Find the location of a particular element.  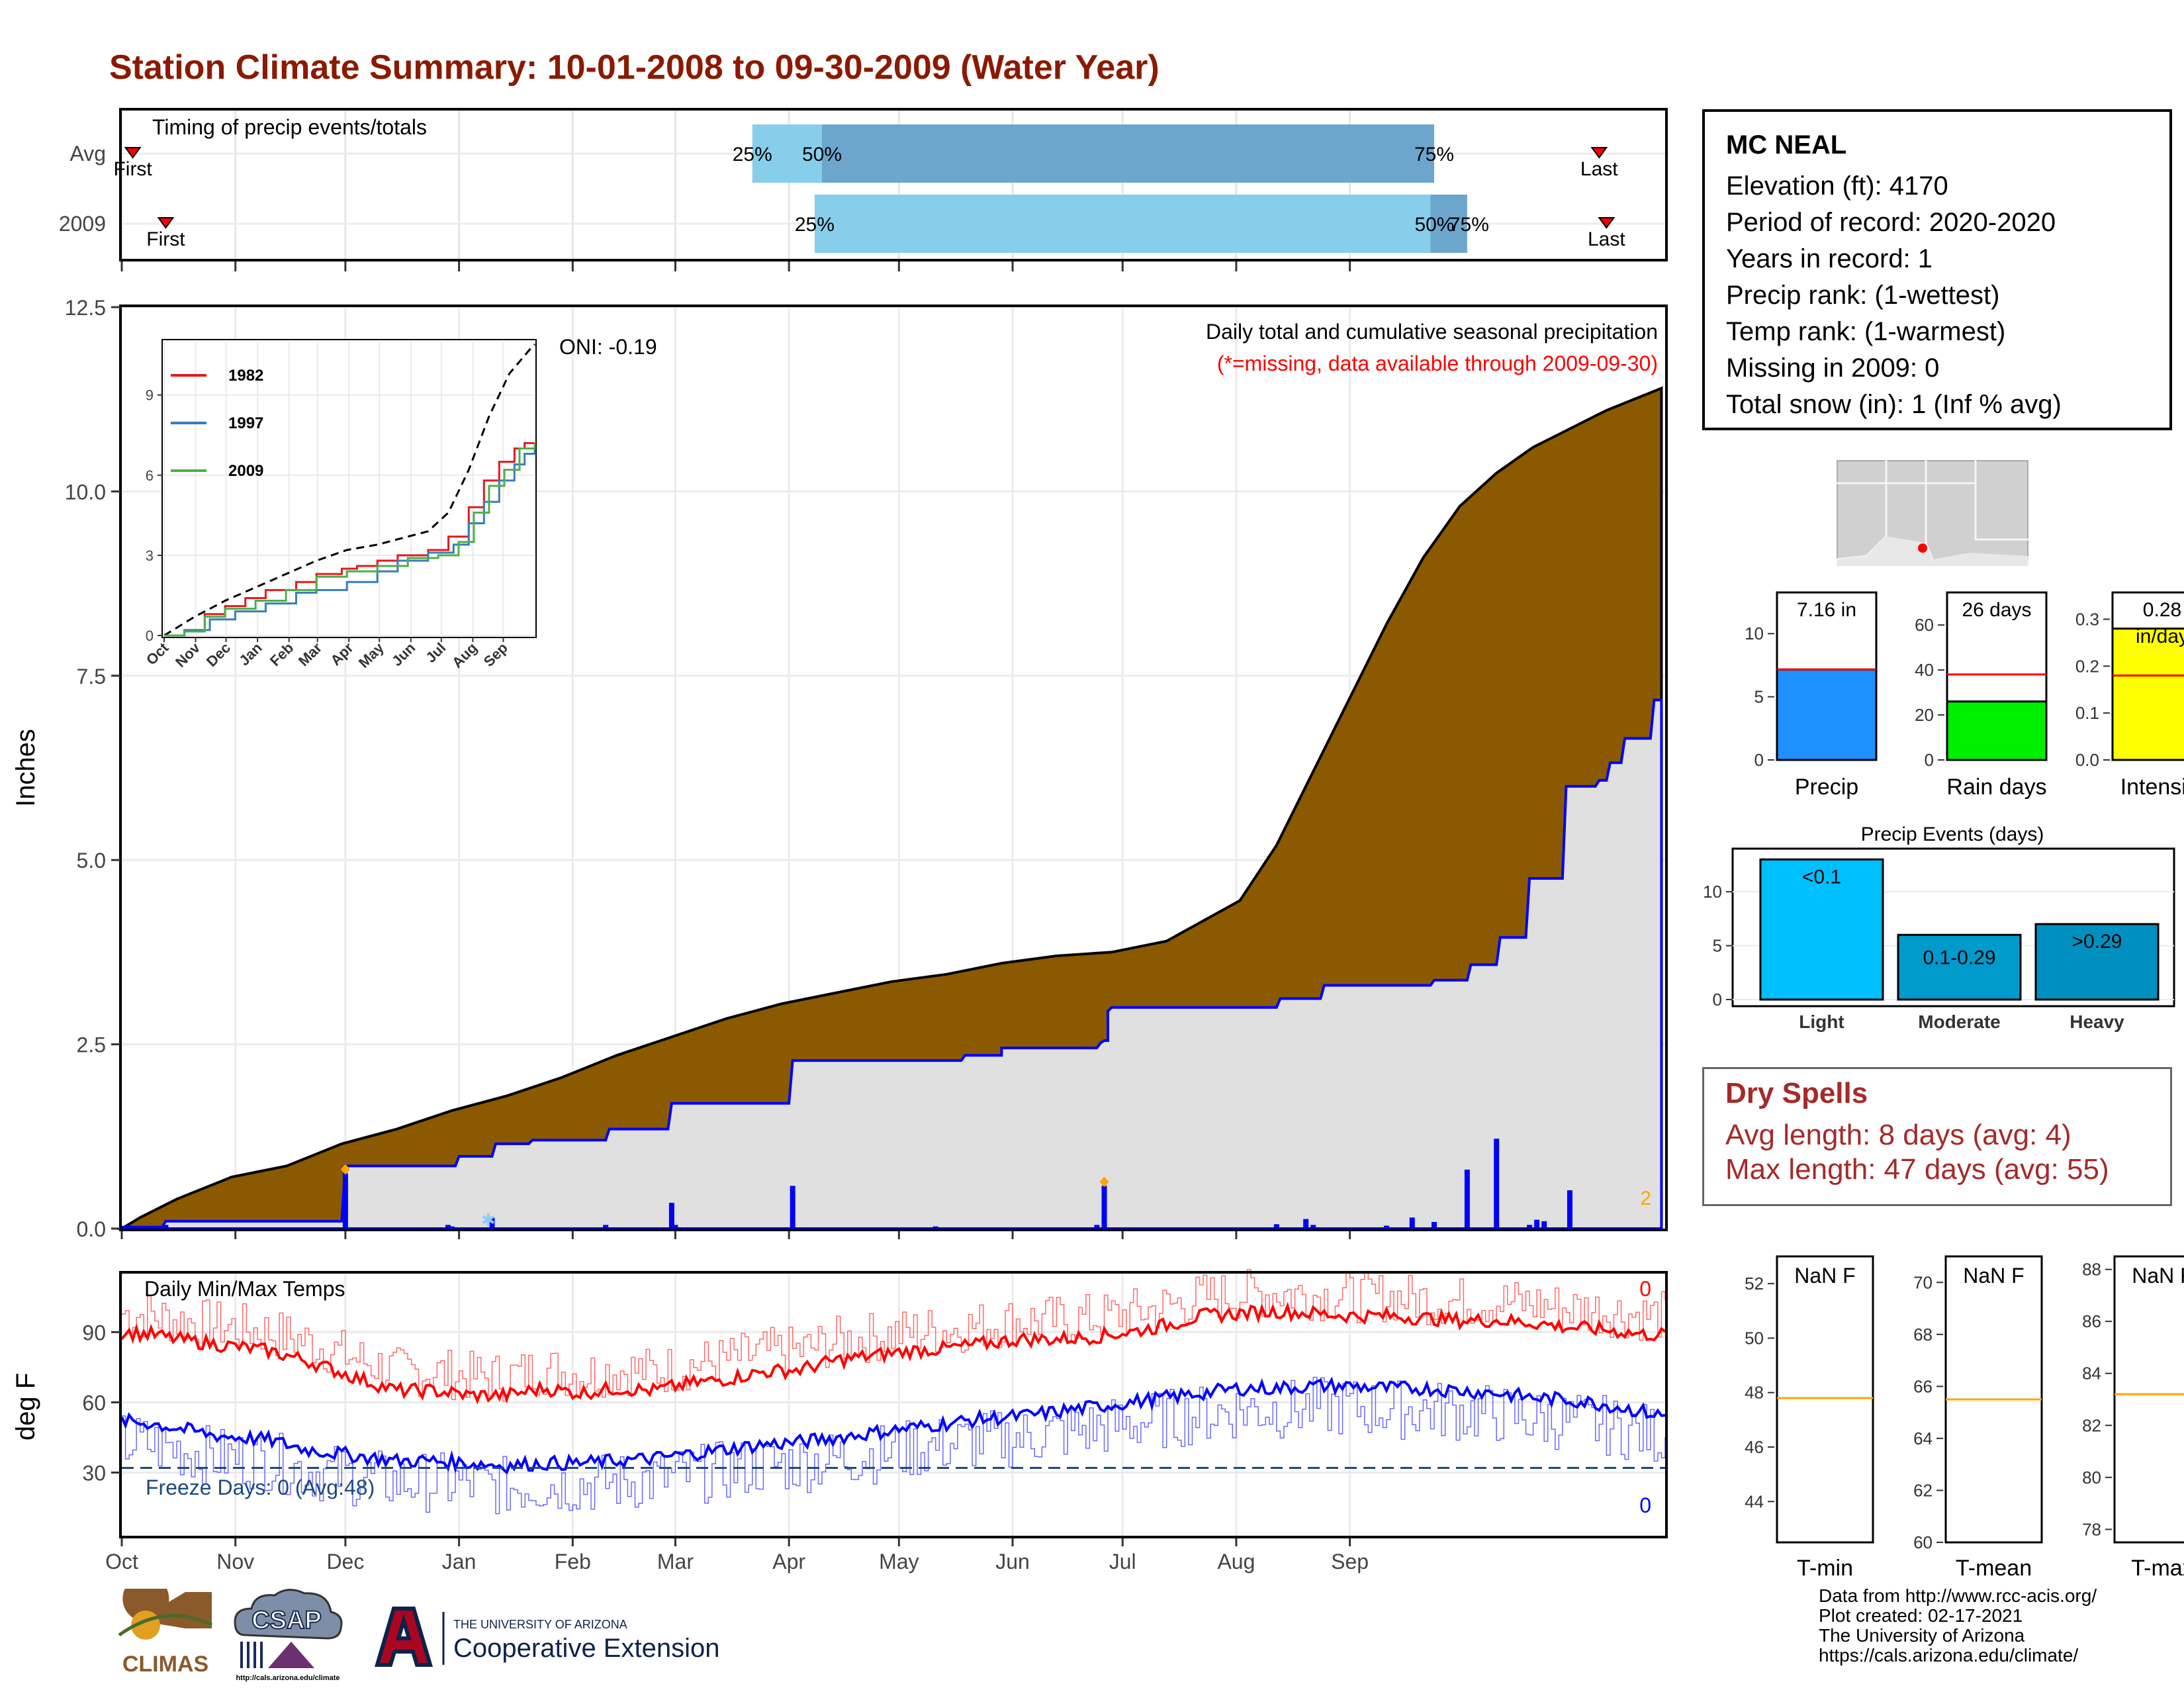

temp-xtick-label: Feb is located at coordinates (573, 1561).